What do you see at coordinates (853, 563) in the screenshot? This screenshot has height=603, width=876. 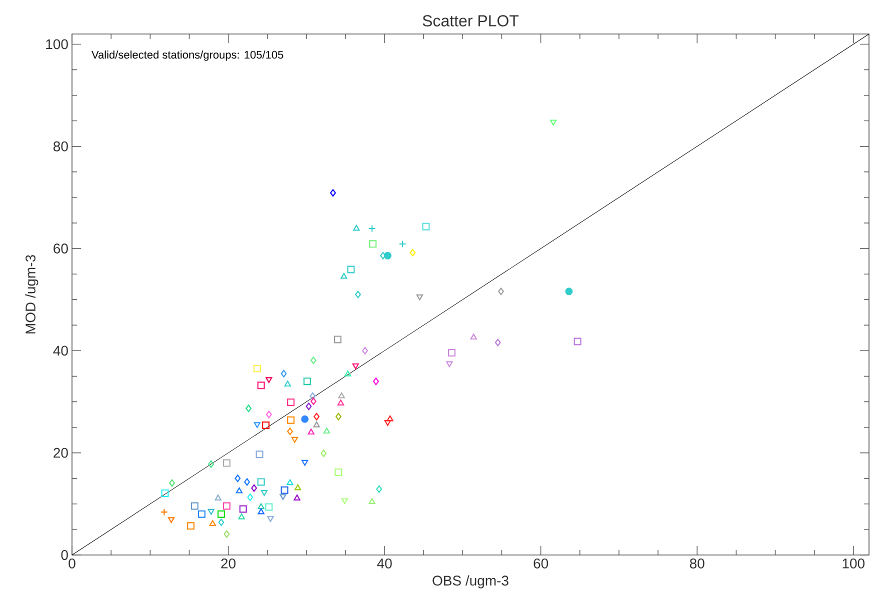 I see `x-tick-label: 100` at bounding box center [853, 563].